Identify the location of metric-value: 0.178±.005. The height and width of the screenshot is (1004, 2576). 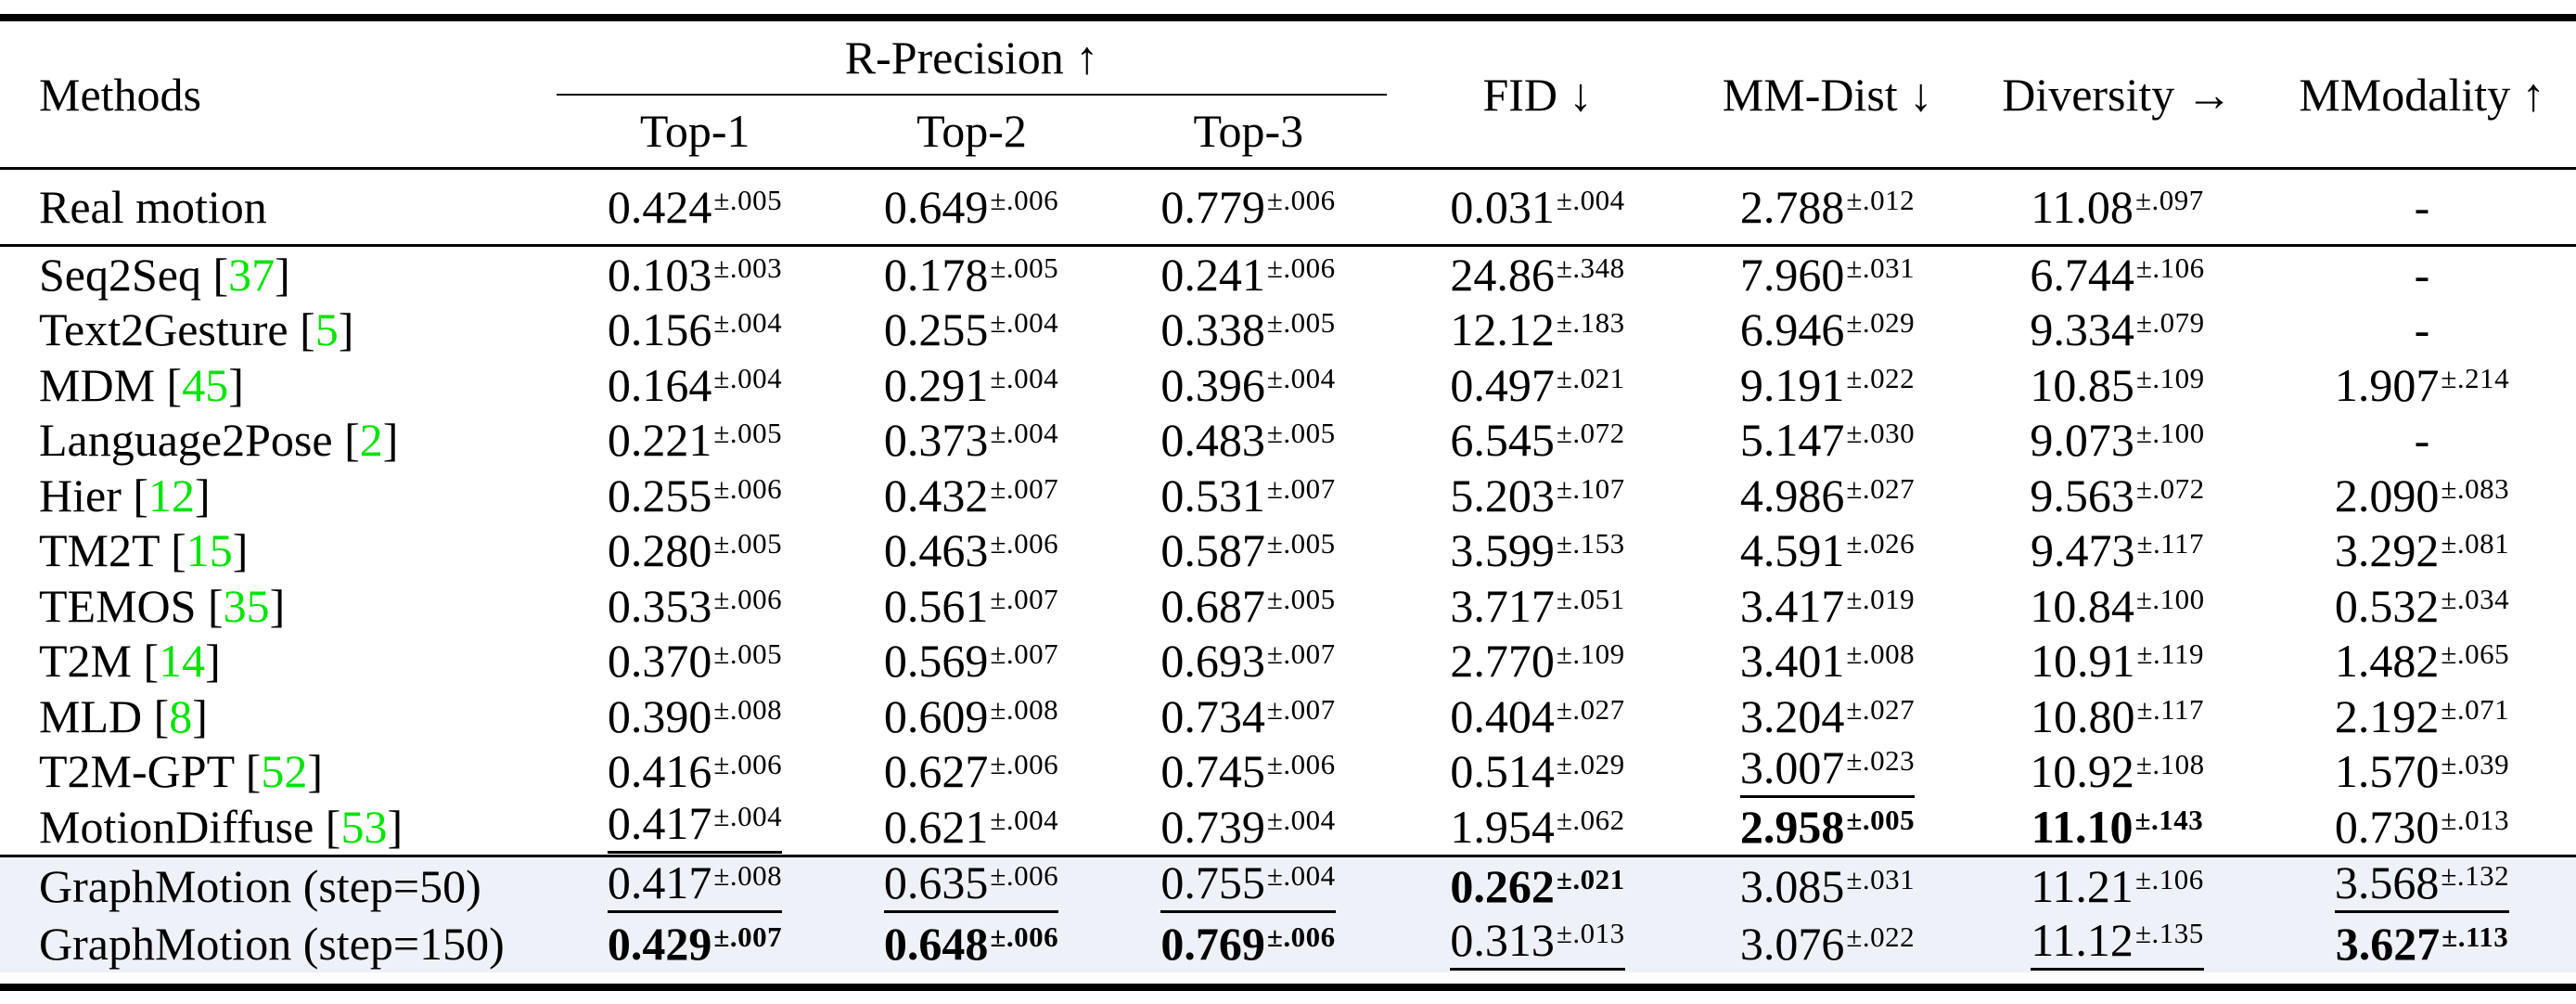
(971, 274).